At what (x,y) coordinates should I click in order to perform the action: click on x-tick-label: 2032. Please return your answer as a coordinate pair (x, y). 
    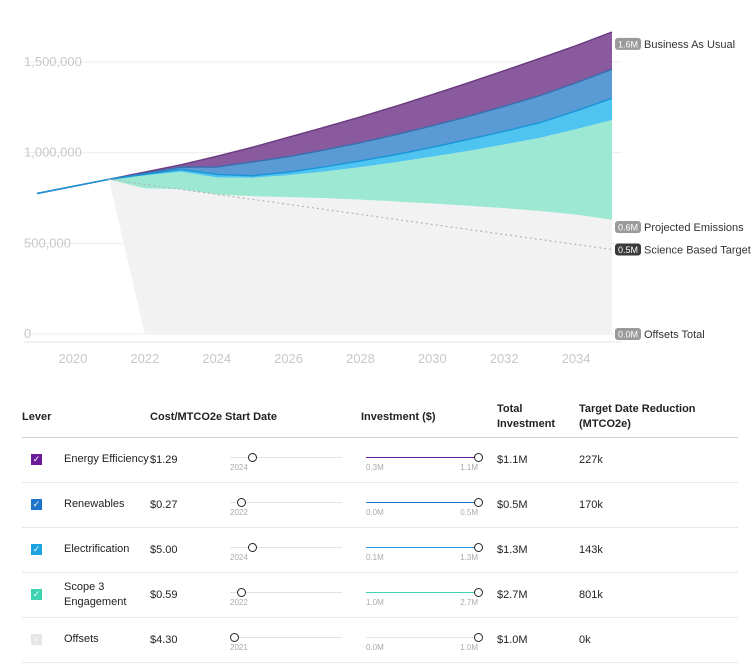
    Looking at the image, I should click on (504, 358).